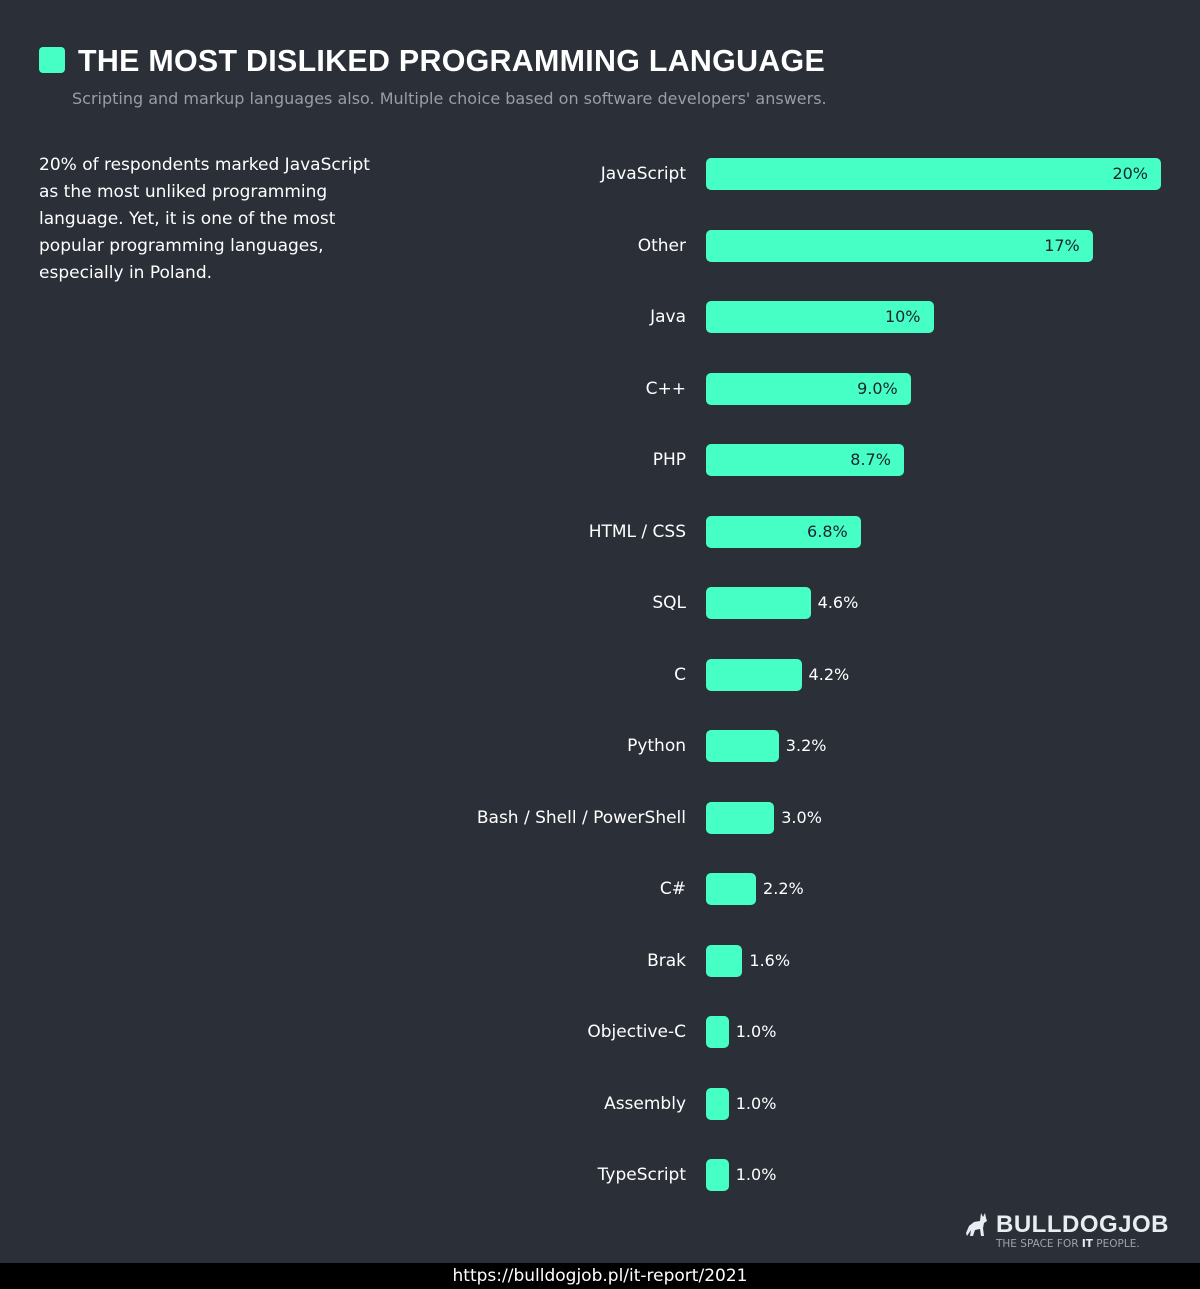 Image resolution: width=1200 pixels, height=1289 pixels. Describe the element at coordinates (637, 531) in the screenshot. I see `category-label: HTML / CSS` at that location.